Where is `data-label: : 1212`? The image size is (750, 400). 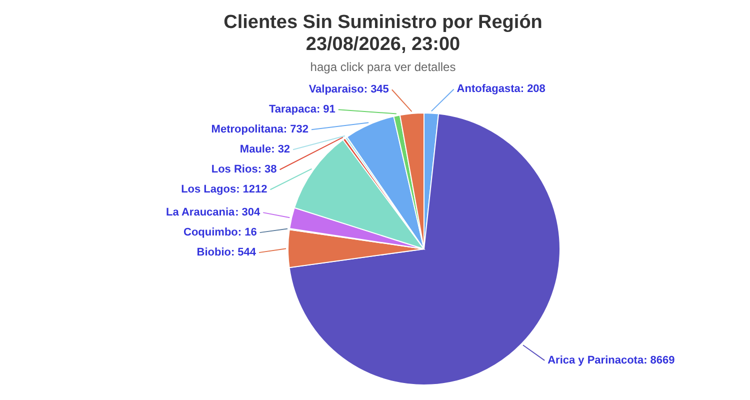 data-label: : 1212 is located at coordinates (252, 190).